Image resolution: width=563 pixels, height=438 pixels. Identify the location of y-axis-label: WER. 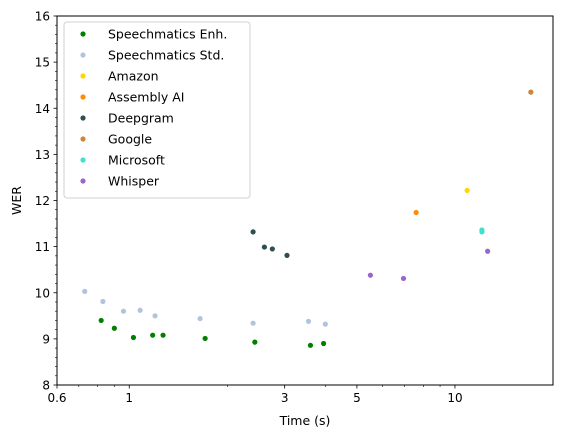
(16, 200).